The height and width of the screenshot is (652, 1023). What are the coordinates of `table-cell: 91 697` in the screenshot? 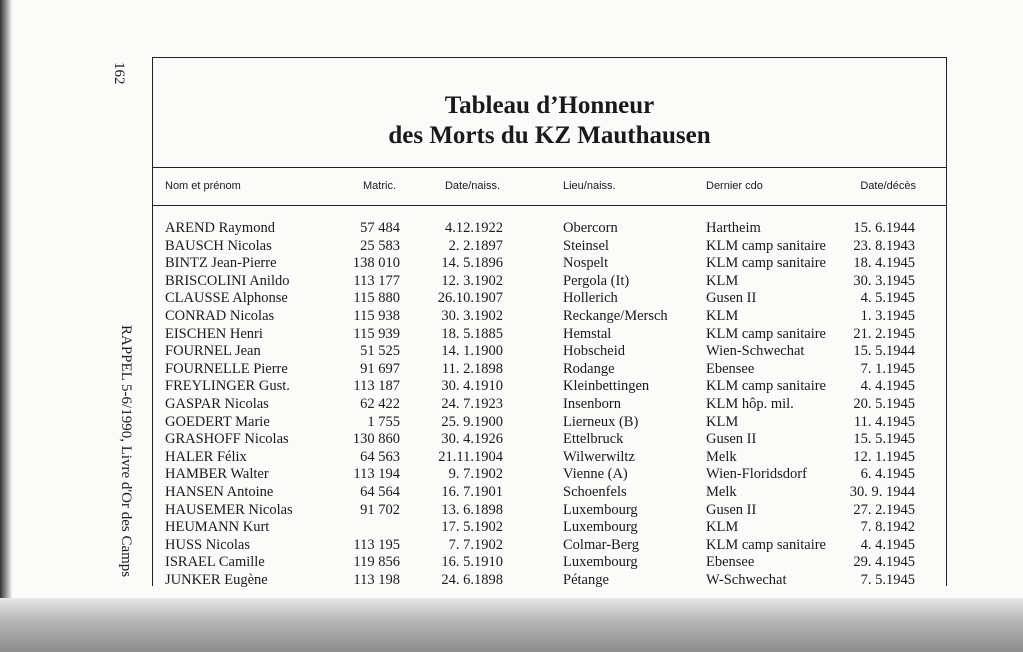 It's located at (380, 368).